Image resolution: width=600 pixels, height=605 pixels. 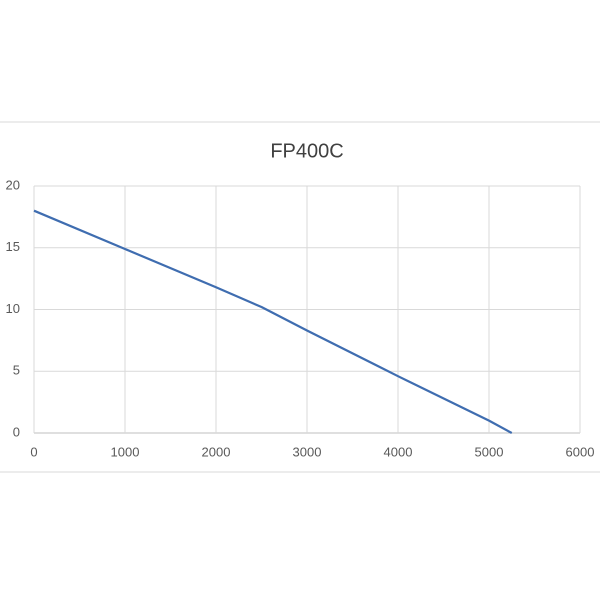 I want to click on x-tick-label: 6000, so click(x=580, y=451).